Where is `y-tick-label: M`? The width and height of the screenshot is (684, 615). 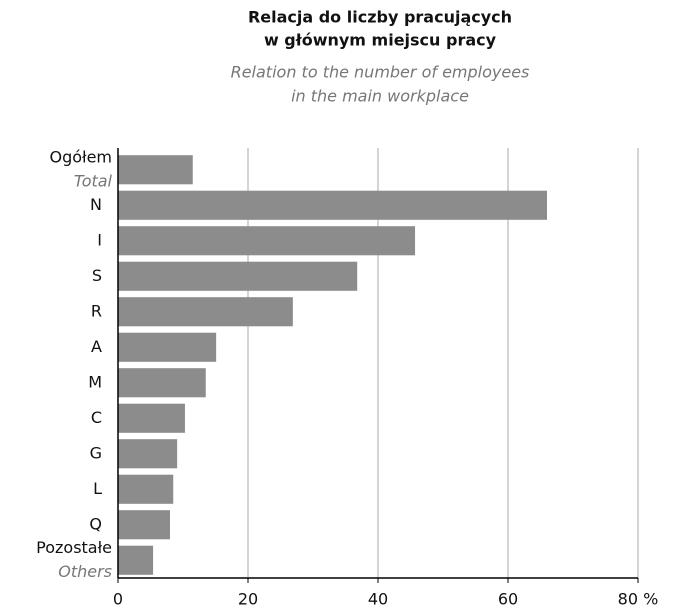
y-tick-label: M is located at coordinates (95, 381).